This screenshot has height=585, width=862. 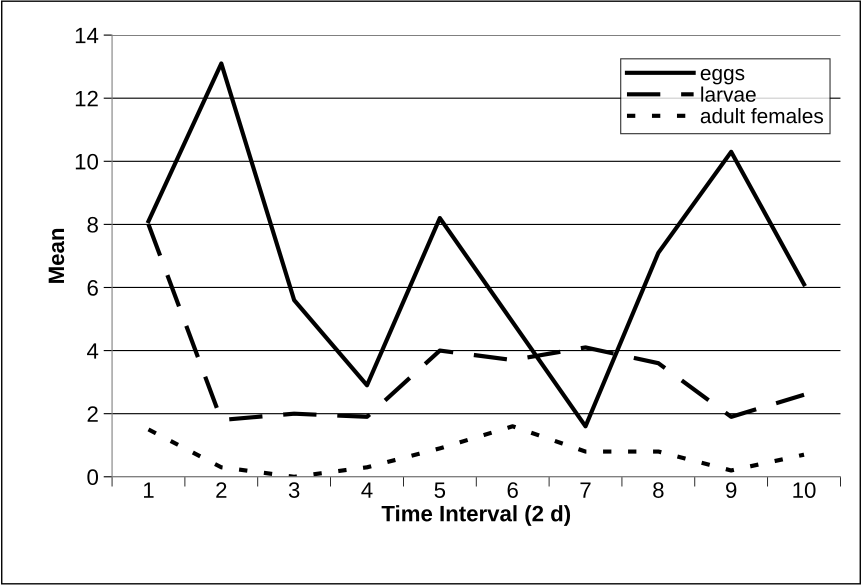 What do you see at coordinates (476, 515) in the screenshot?
I see `x-axis-title: Time Interval (2 d)` at bounding box center [476, 515].